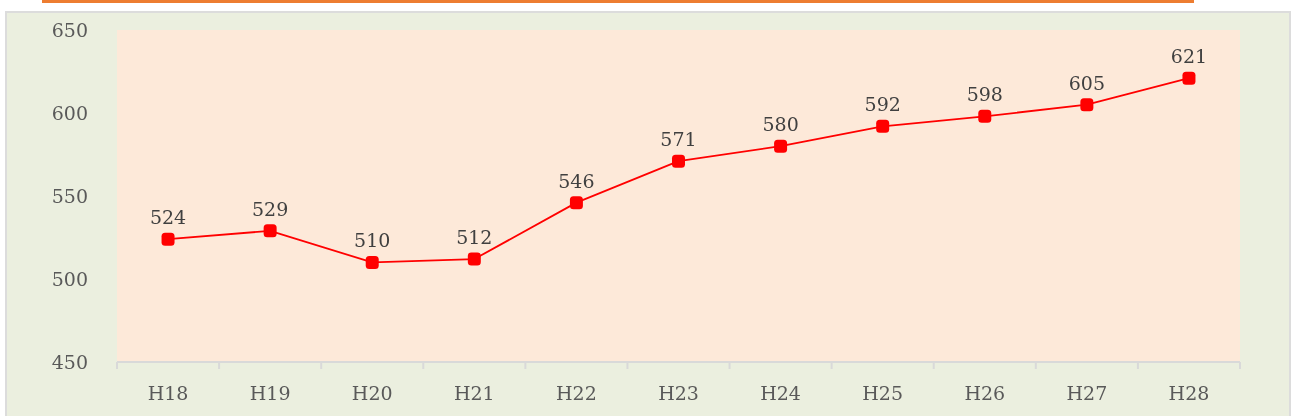  Describe the element at coordinates (270, 208) in the screenshot. I see `data-label: 529` at that location.